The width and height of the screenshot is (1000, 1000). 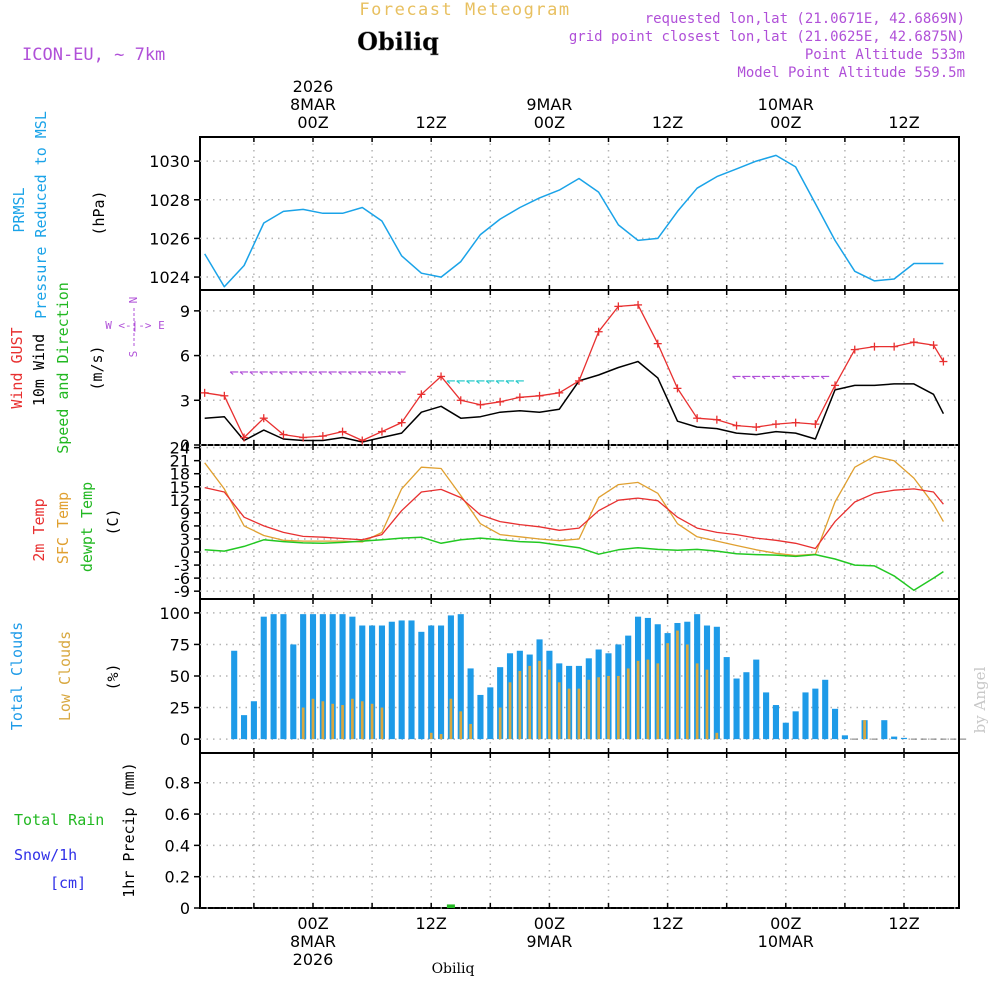 What do you see at coordinates (39, 370) in the screenshot?
I see `wind-label-10m: 10m Wind` at bounding box center [39, 370].